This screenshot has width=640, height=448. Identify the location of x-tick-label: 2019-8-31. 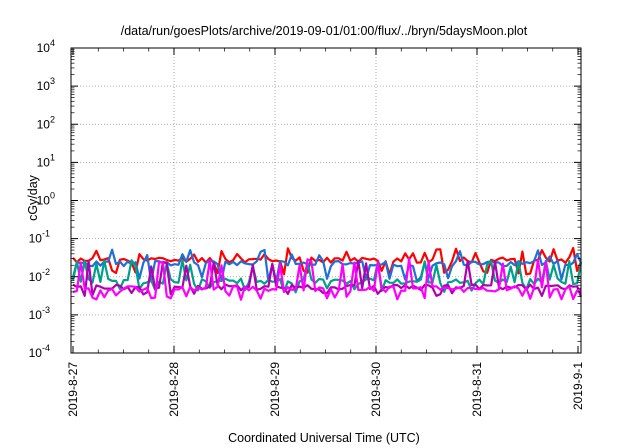
(477, 389).